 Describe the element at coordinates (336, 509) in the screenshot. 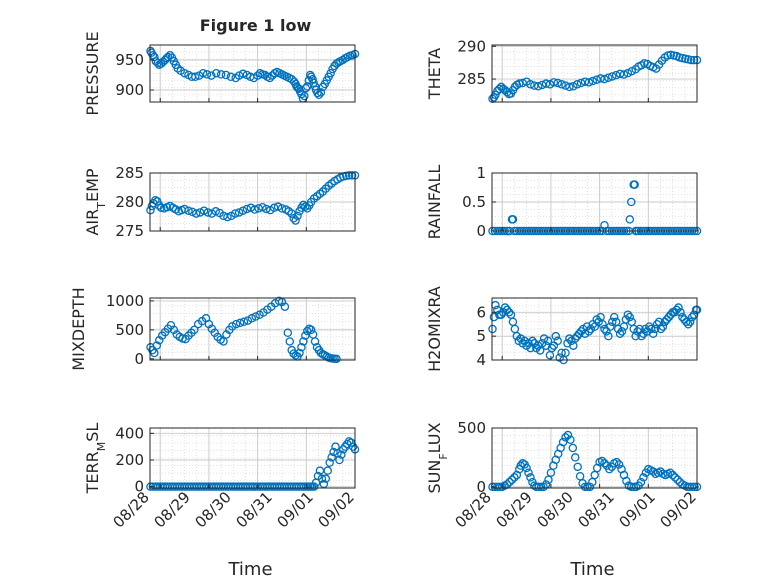

I see `x-tick-label: 09/02` at that location.